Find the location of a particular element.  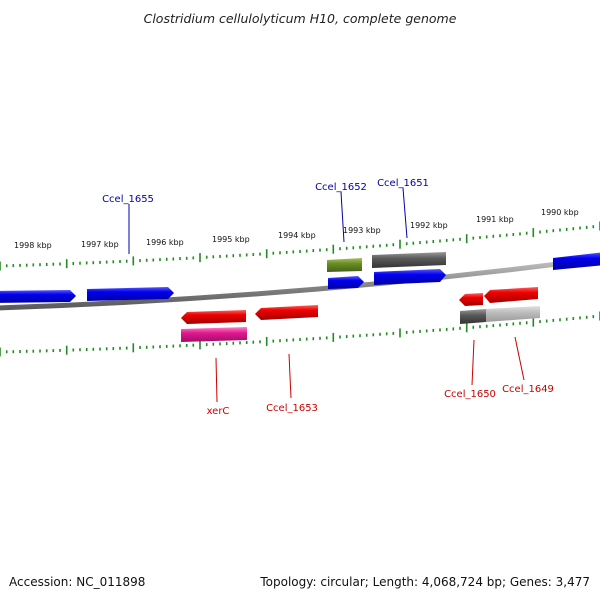

label-ccel-1652: Ccel_1652 is located at coordinates (341, 187).